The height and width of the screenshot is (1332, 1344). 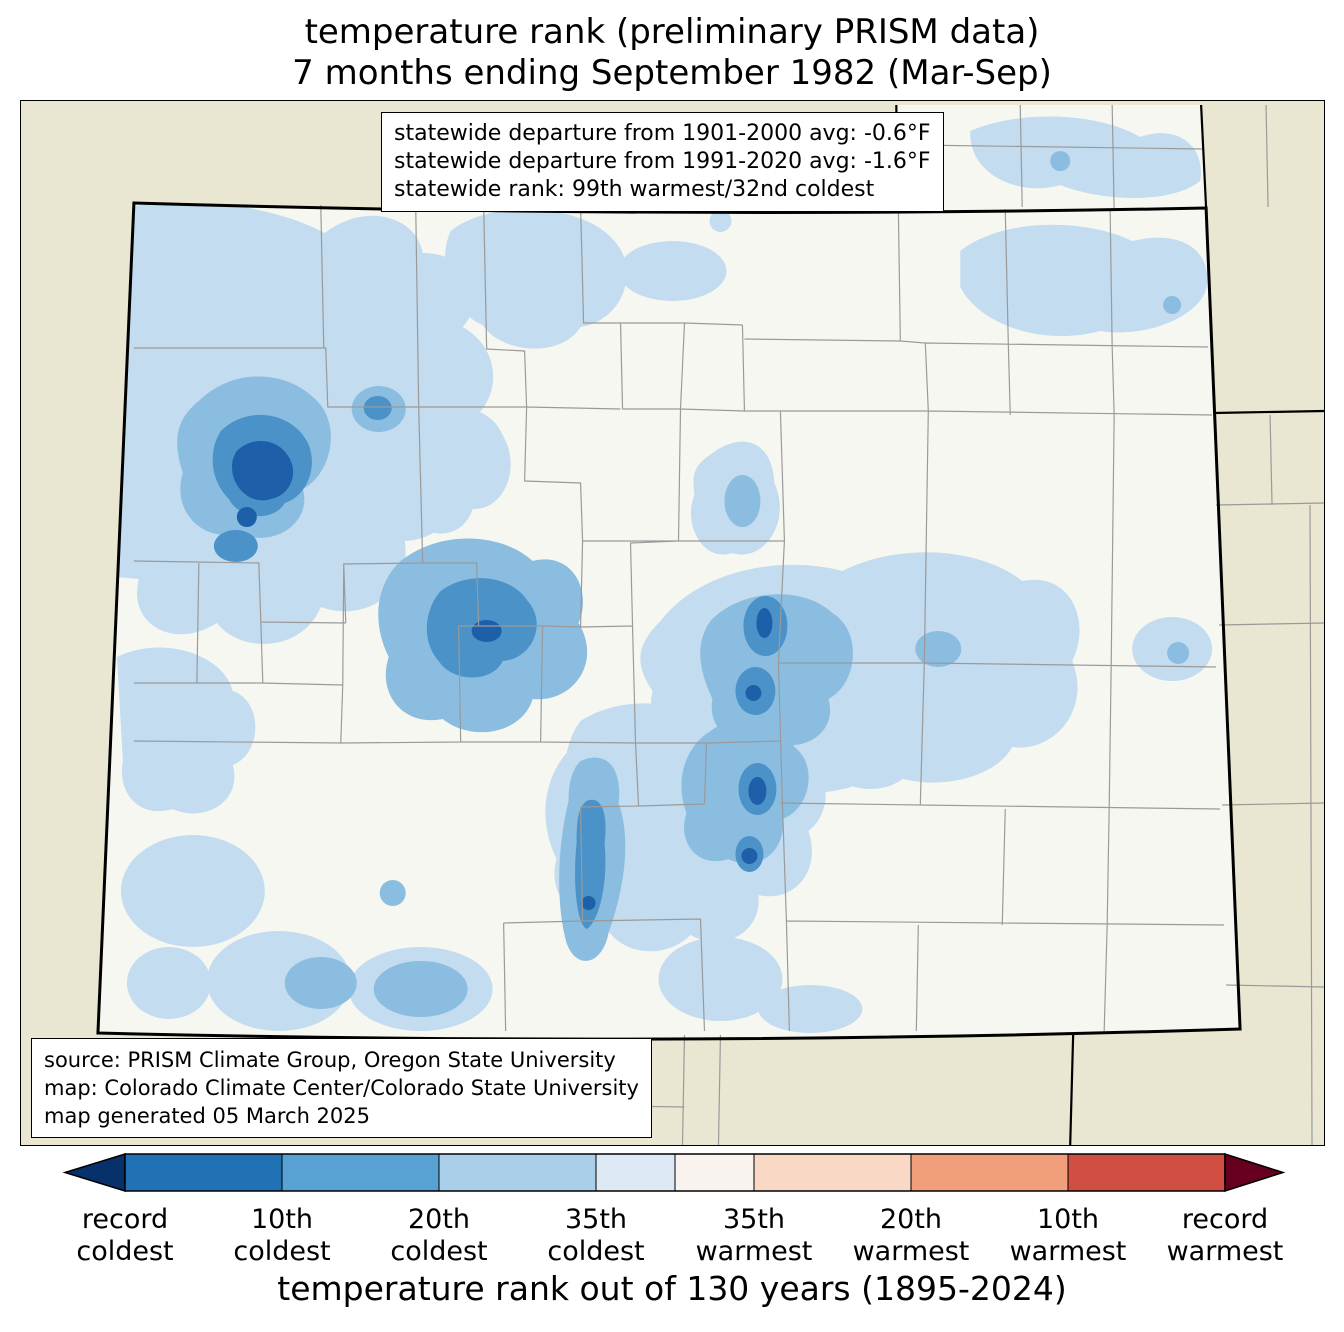 I want to click on colorbar-label-20th-warmest: 20th warmest, so click(x=911, y=1236).